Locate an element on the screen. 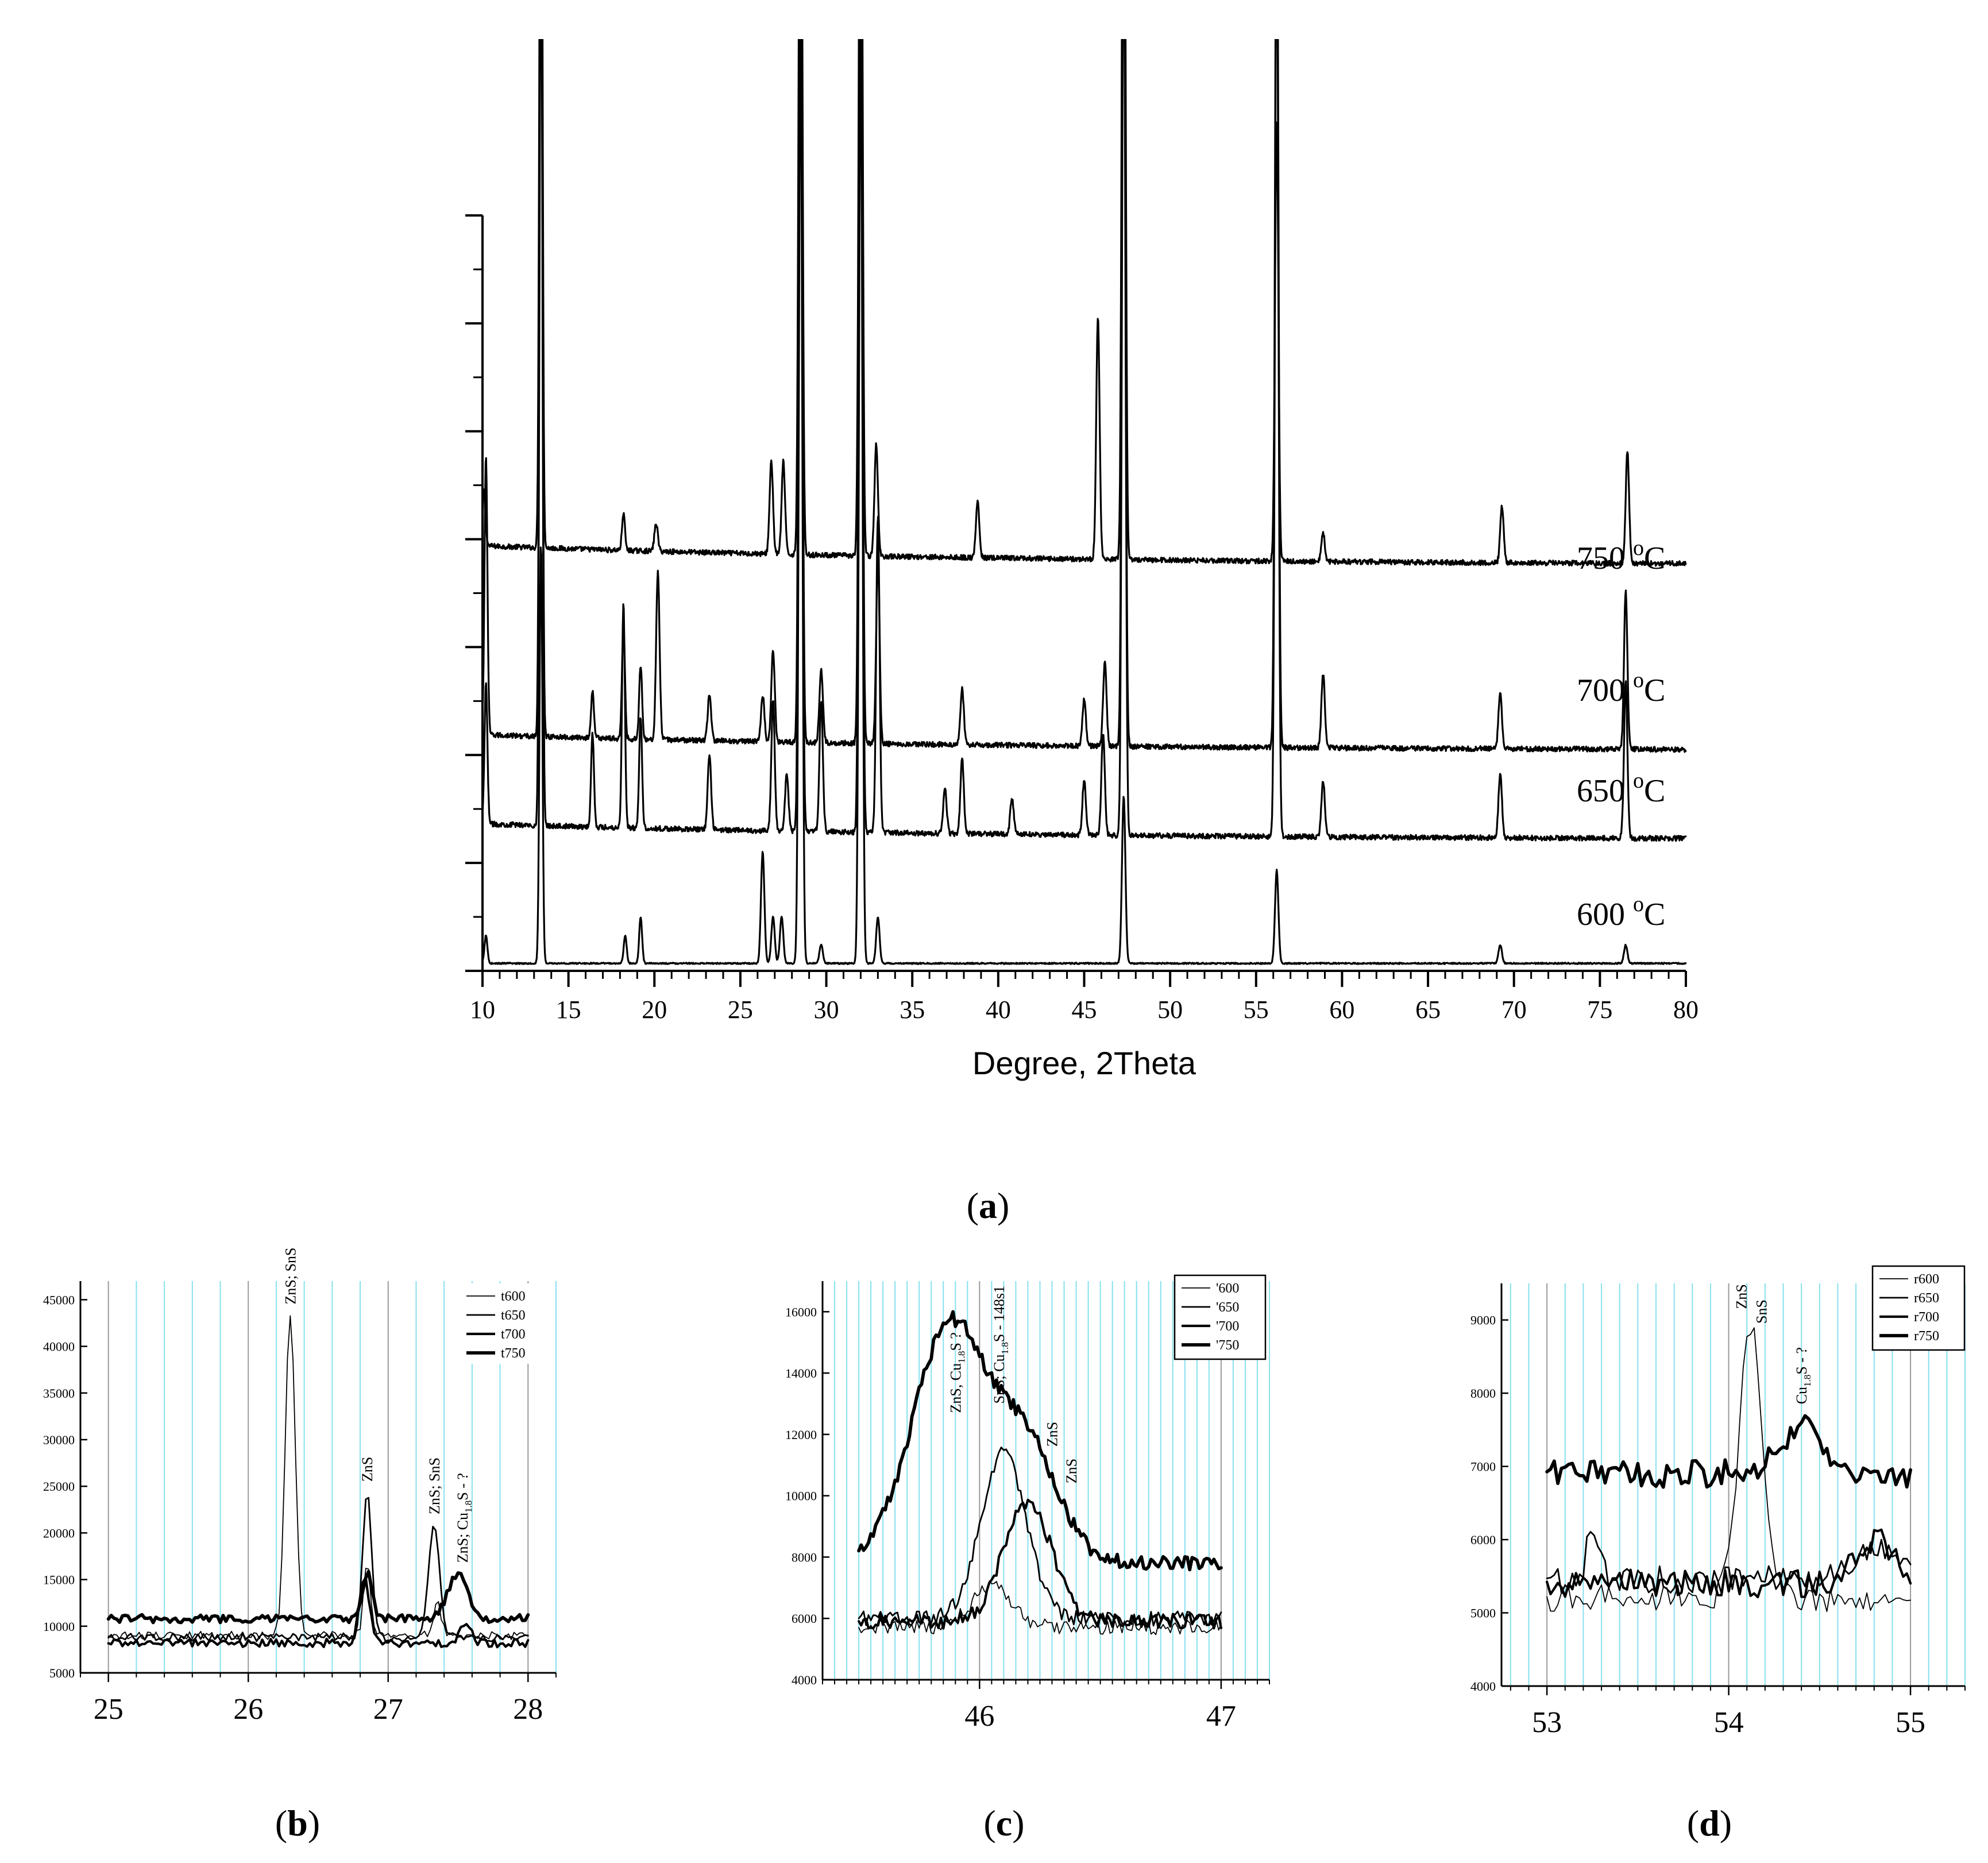  peak-annotation: ZnS, Cu1.8S ? is located at coordinates (957, 1372).